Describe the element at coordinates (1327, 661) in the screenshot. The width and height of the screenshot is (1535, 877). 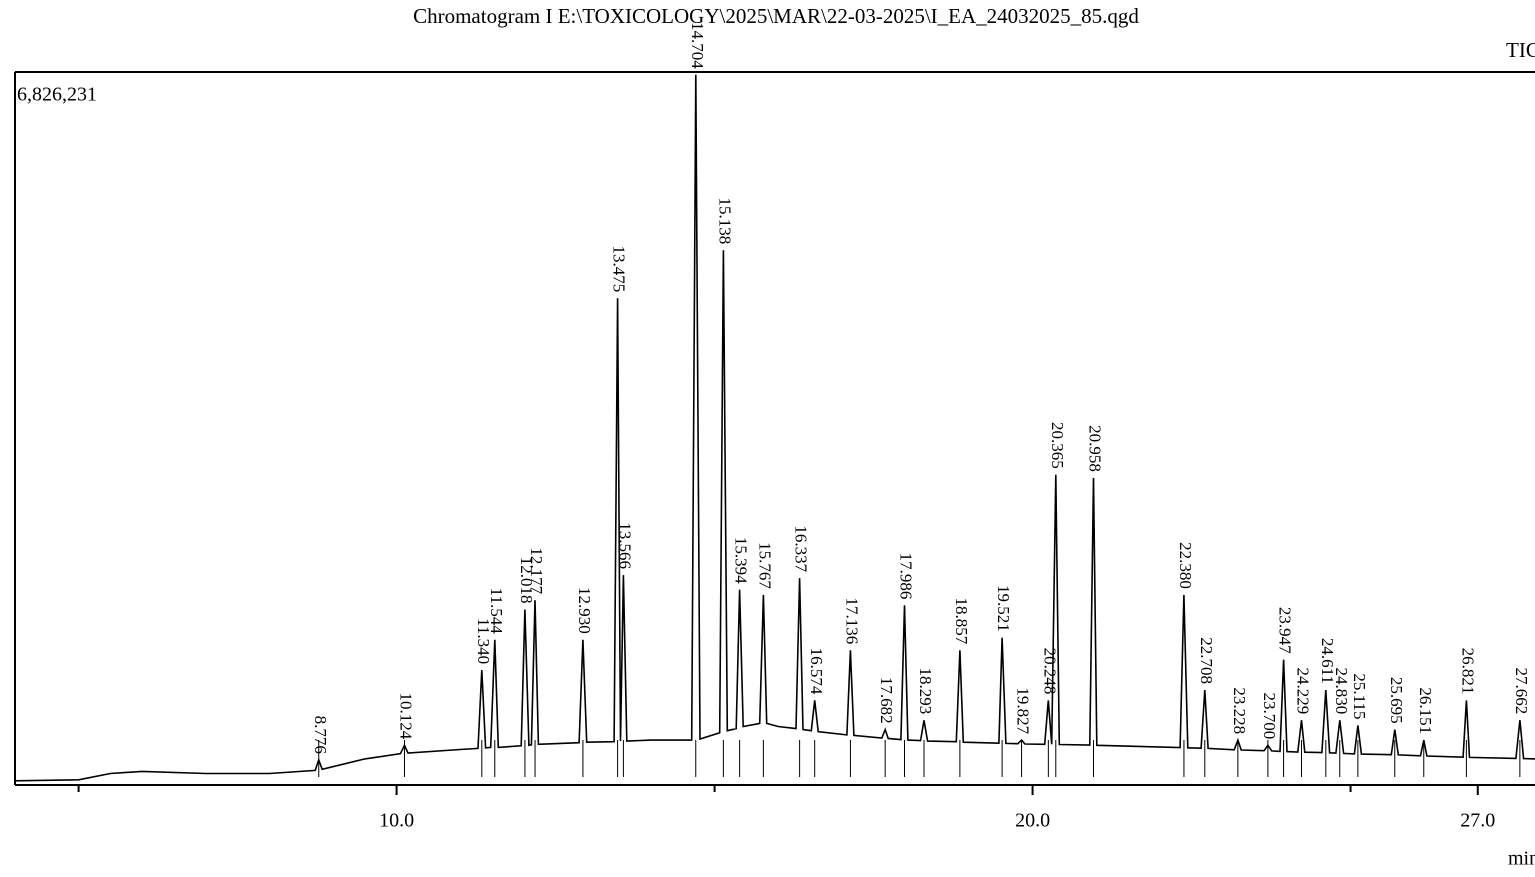
I see `peak-label: 24.611` at that location.